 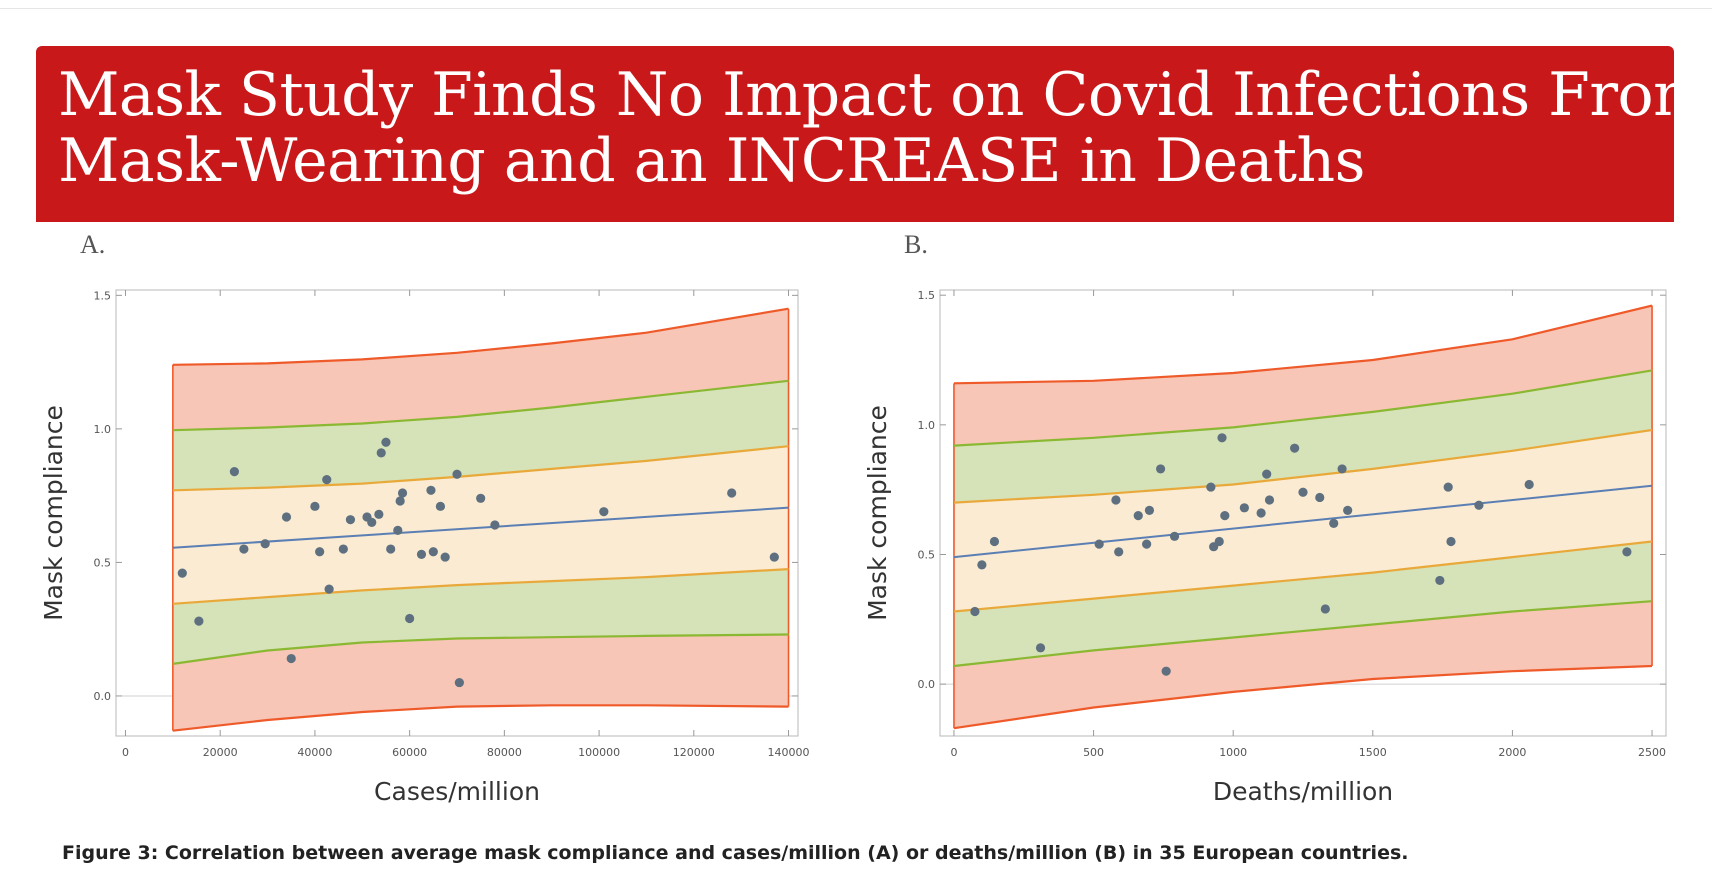 What do you see at coordinates (1093, 752) in the screenshot?
I see `x-tick-label: 500` at bounding box center [1093, 752].